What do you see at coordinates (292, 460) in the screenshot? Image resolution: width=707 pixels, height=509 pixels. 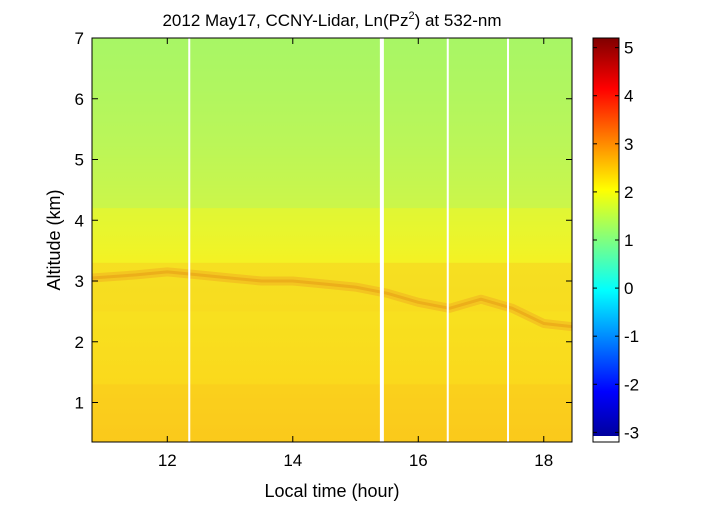 I see `x-tick-label: 14` at bounding box center [292, 460].